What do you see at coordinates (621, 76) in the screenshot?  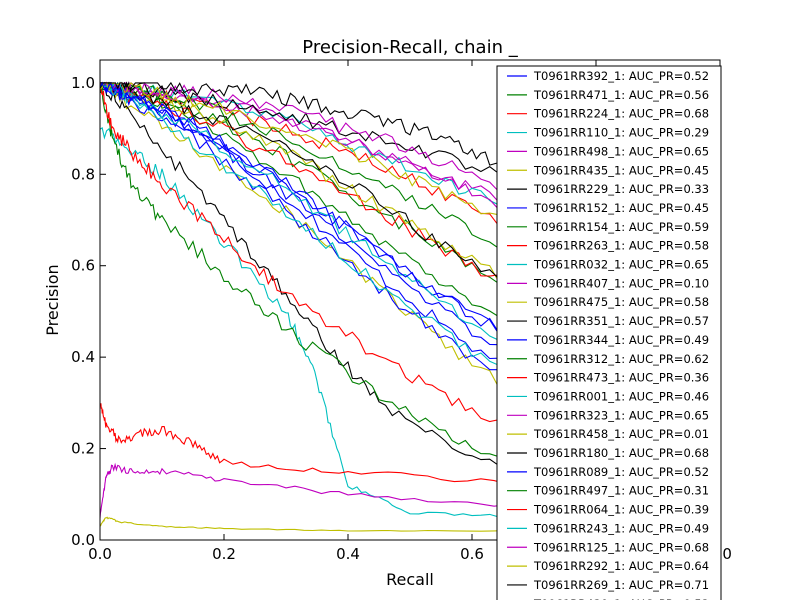 I see `legend-entry: T0961RR392_1: AUC_PR=0.52` at bounding box center [621, 76].